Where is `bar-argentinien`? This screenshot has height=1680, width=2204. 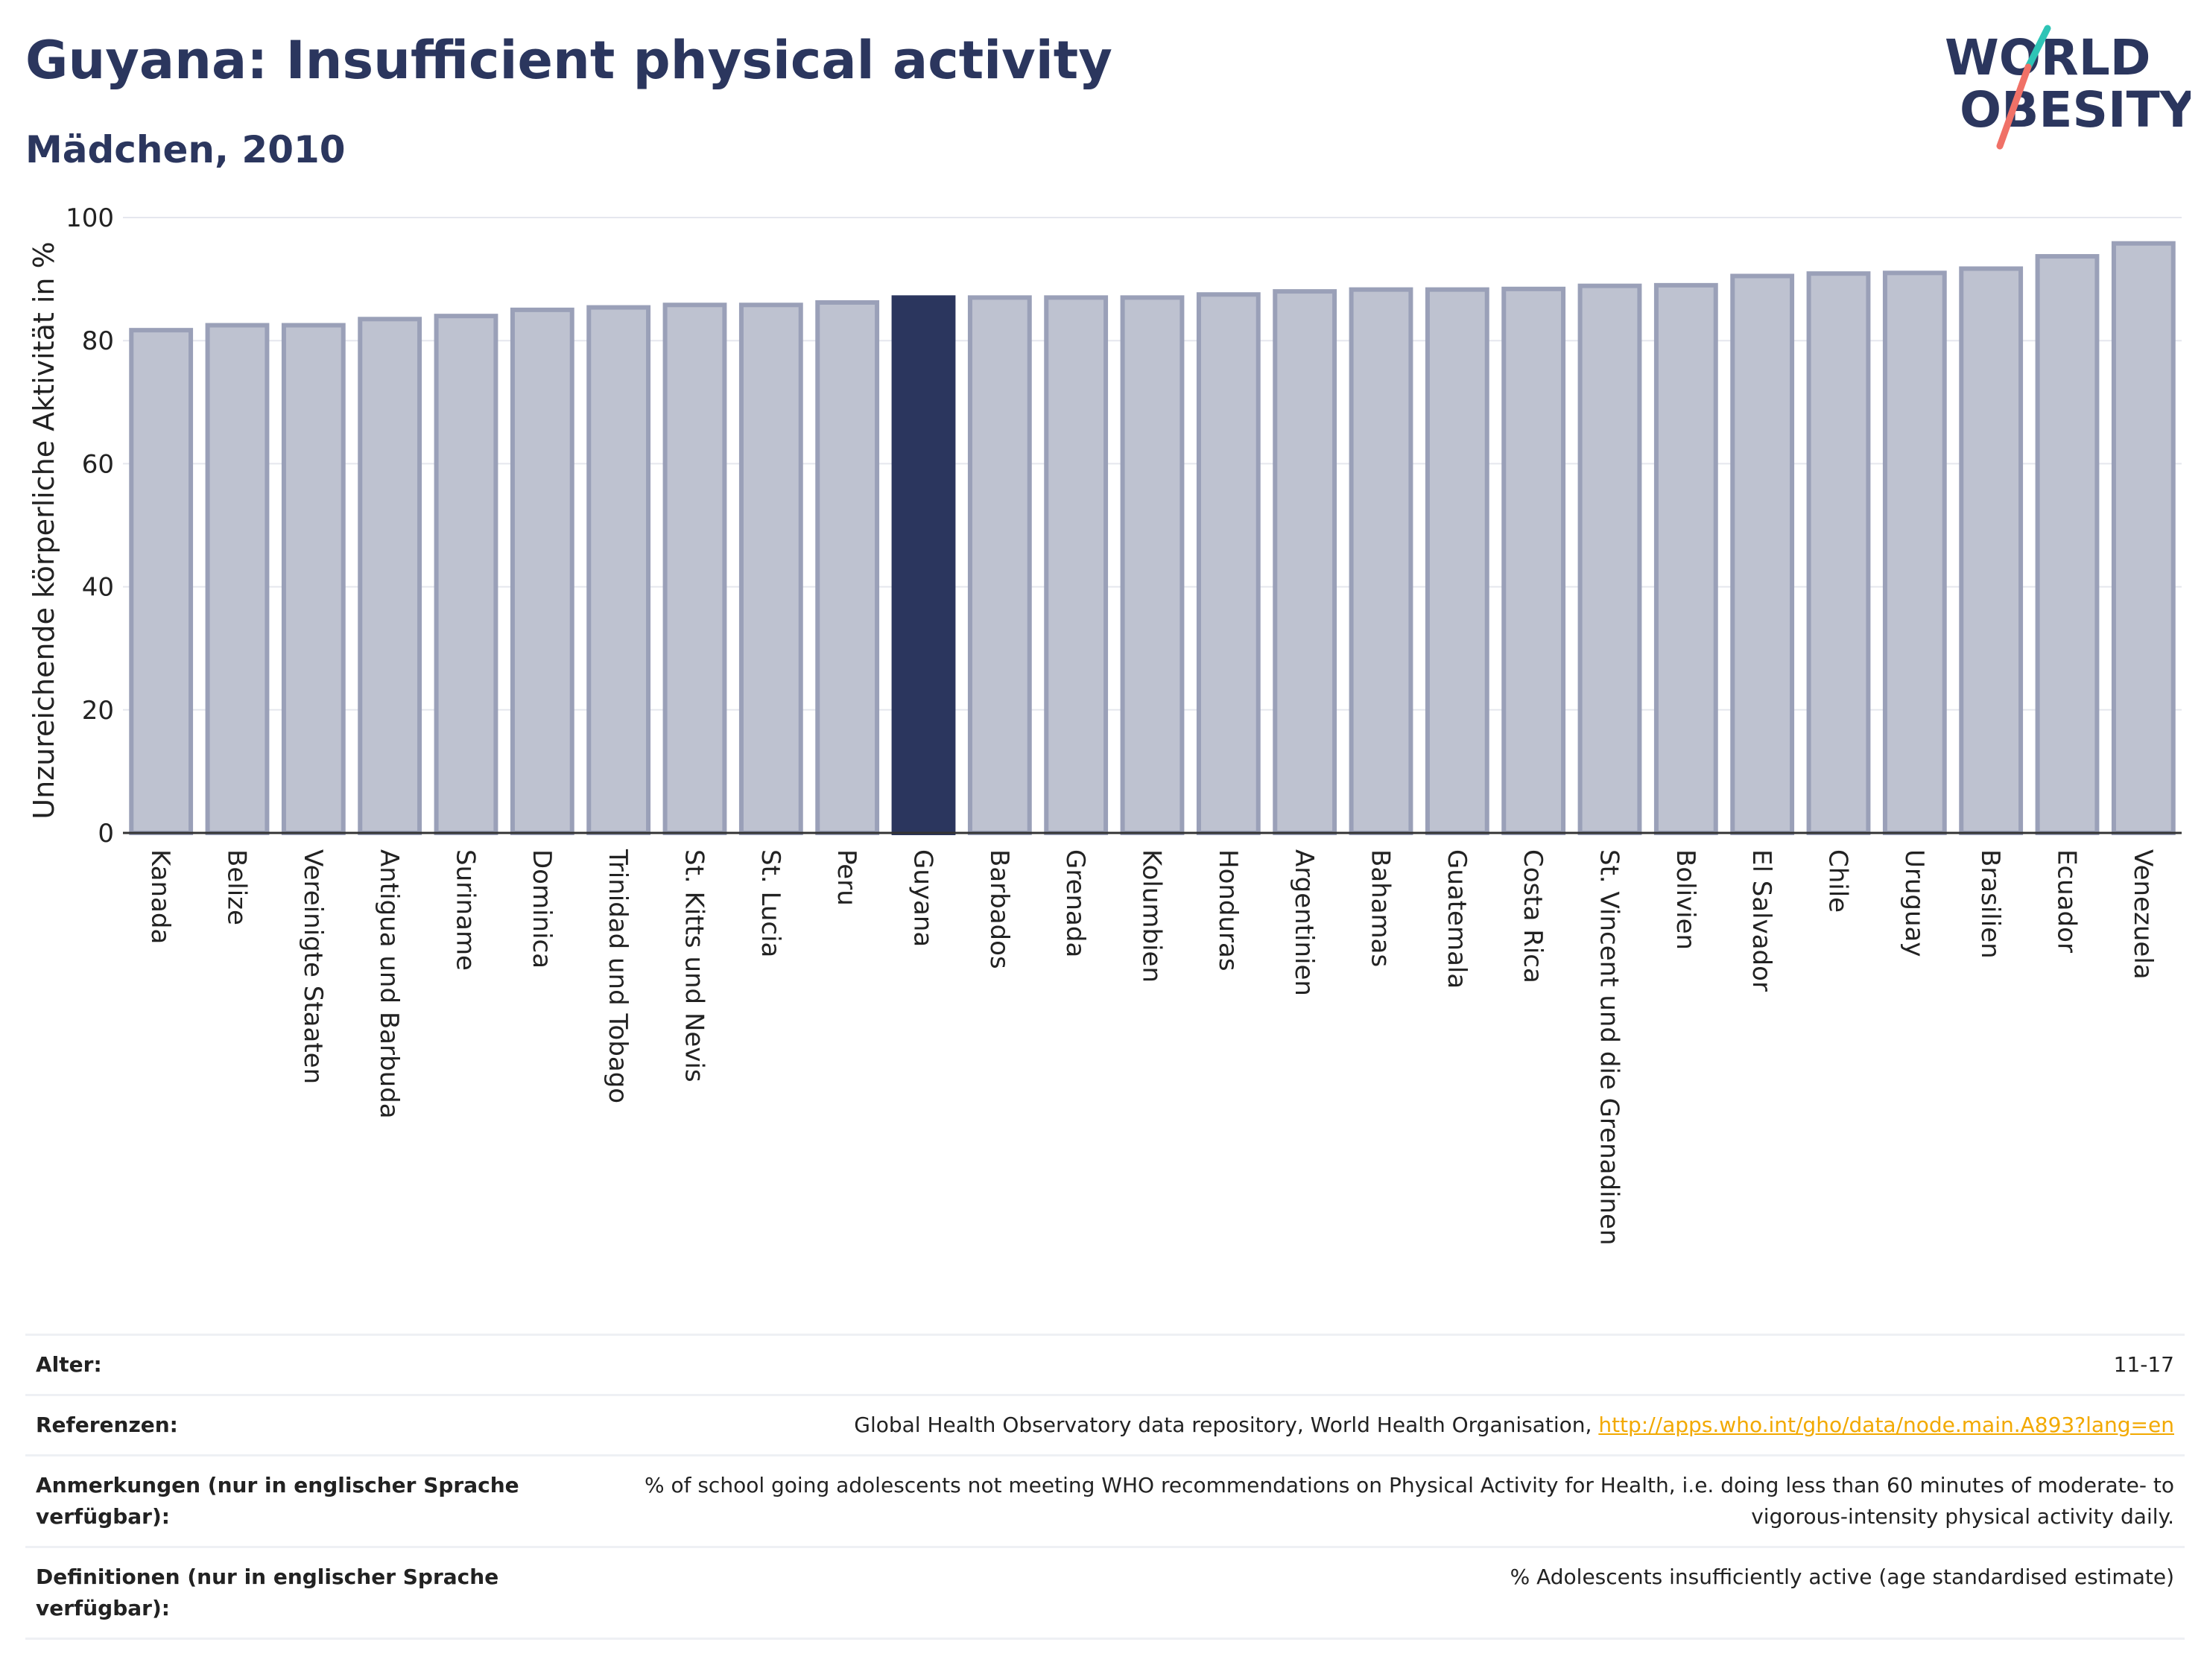
bar-argentinien is located at coordinates (1305, 562).